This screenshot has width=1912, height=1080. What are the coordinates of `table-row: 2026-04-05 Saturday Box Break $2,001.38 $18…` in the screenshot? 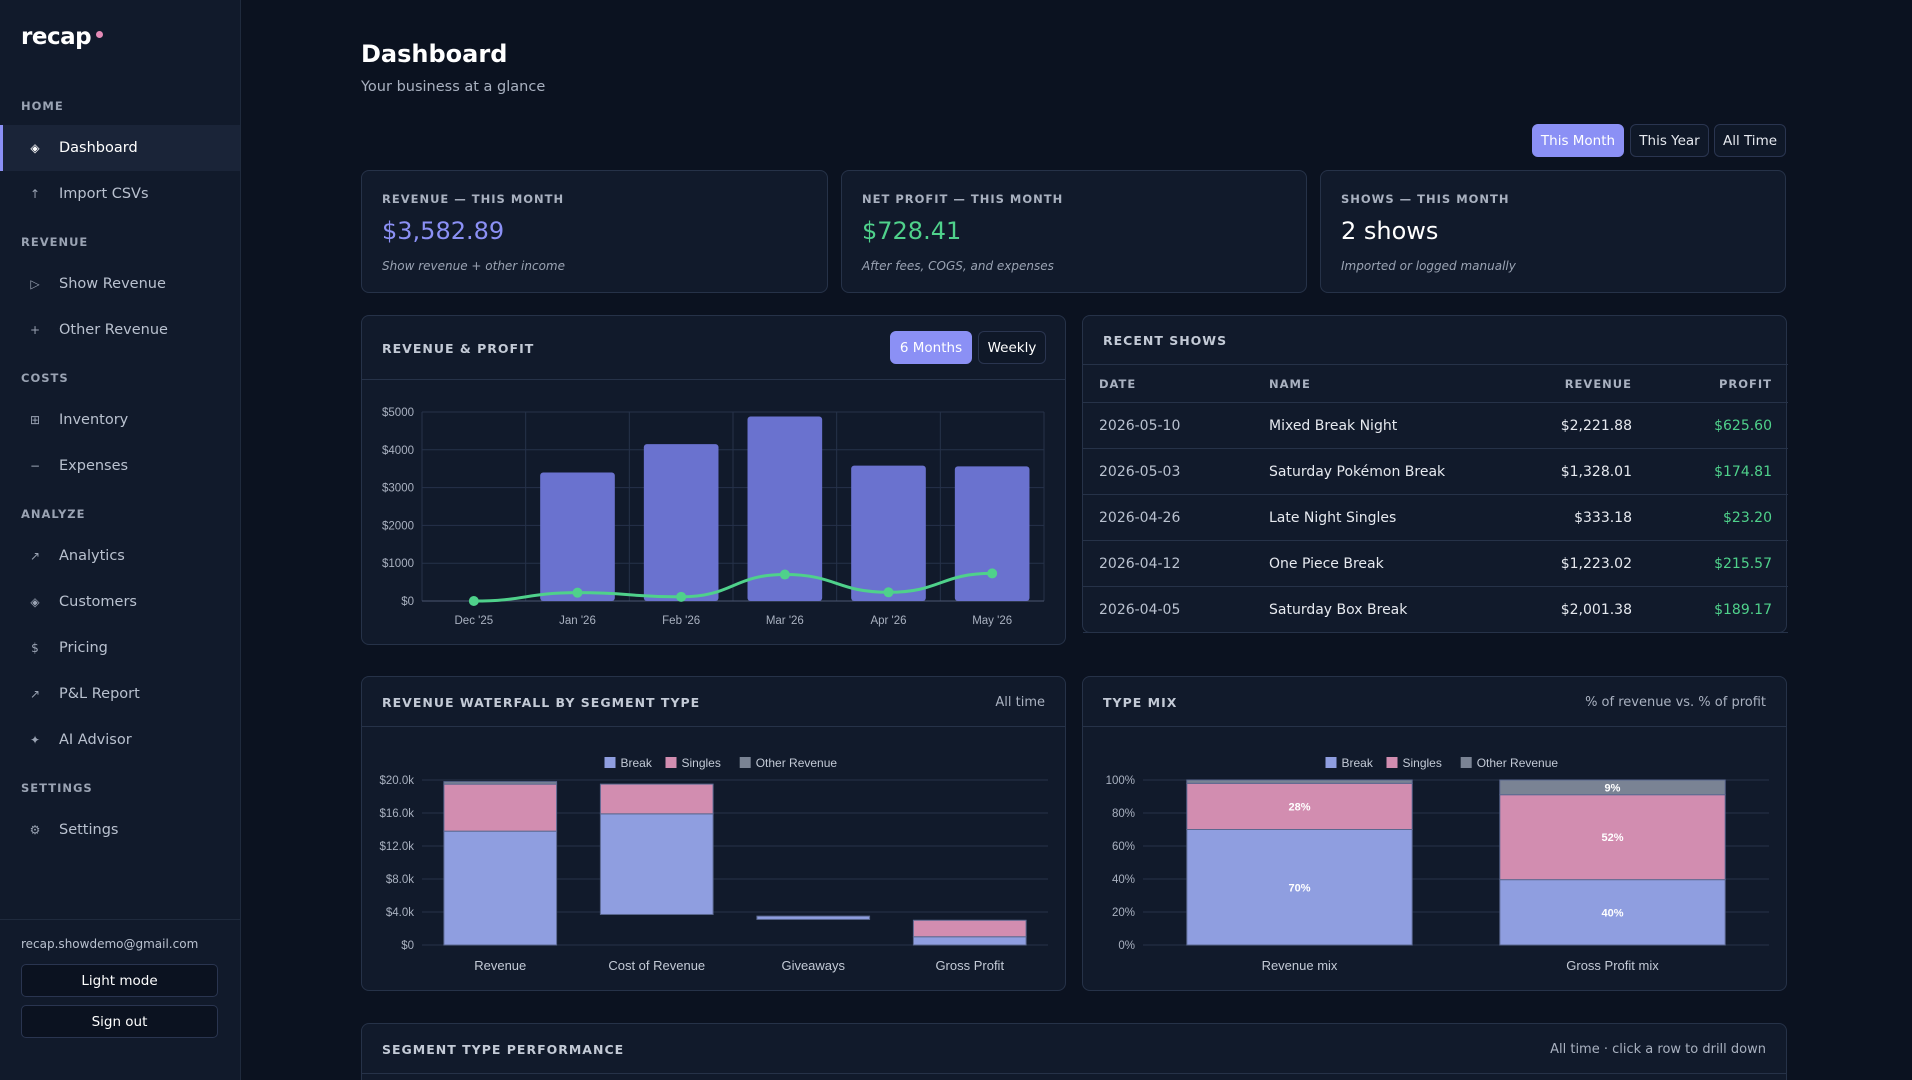 It's located at (1435, 609).